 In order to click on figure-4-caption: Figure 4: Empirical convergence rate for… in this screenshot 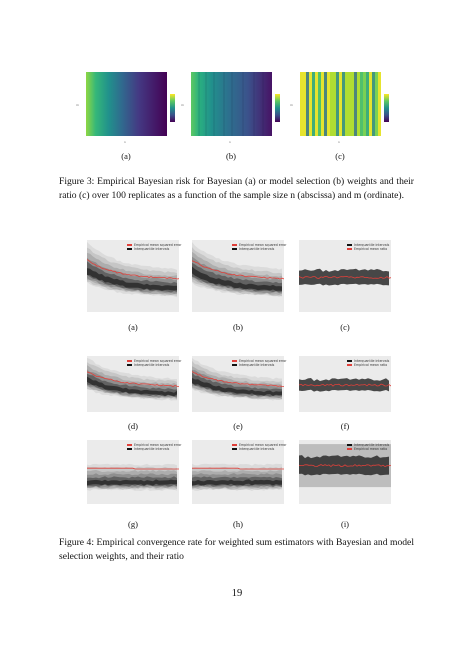, I will do `click(236, 549)`.